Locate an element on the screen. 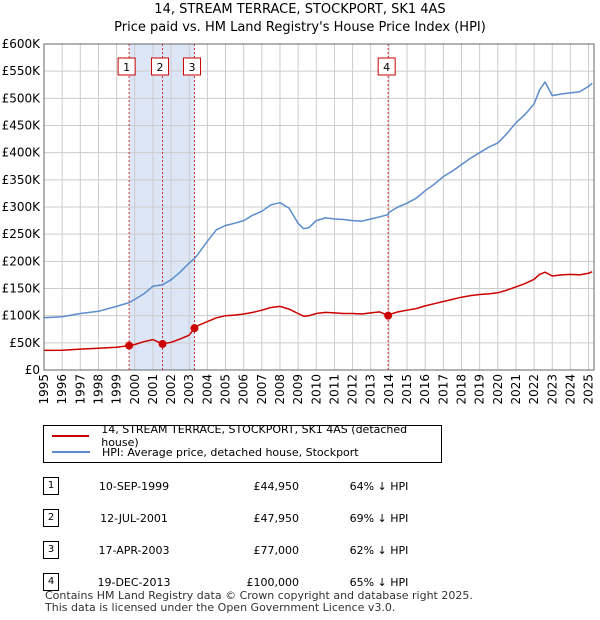 This screenshot has width=600, height=620. legend-swatch-property is located at coordinates (71, 436).